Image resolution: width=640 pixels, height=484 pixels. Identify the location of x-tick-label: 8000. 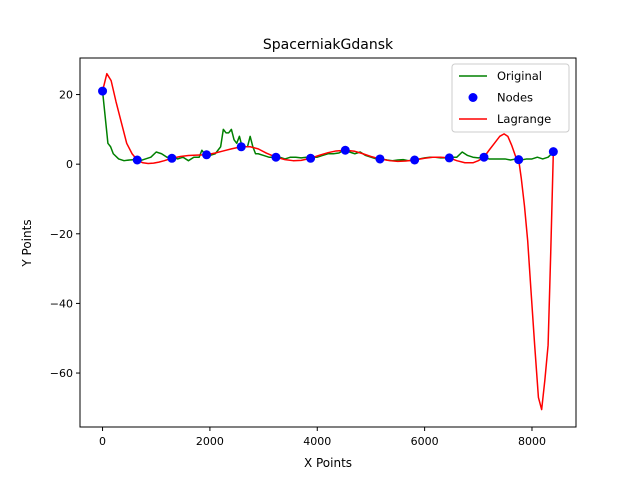
(532, 441).